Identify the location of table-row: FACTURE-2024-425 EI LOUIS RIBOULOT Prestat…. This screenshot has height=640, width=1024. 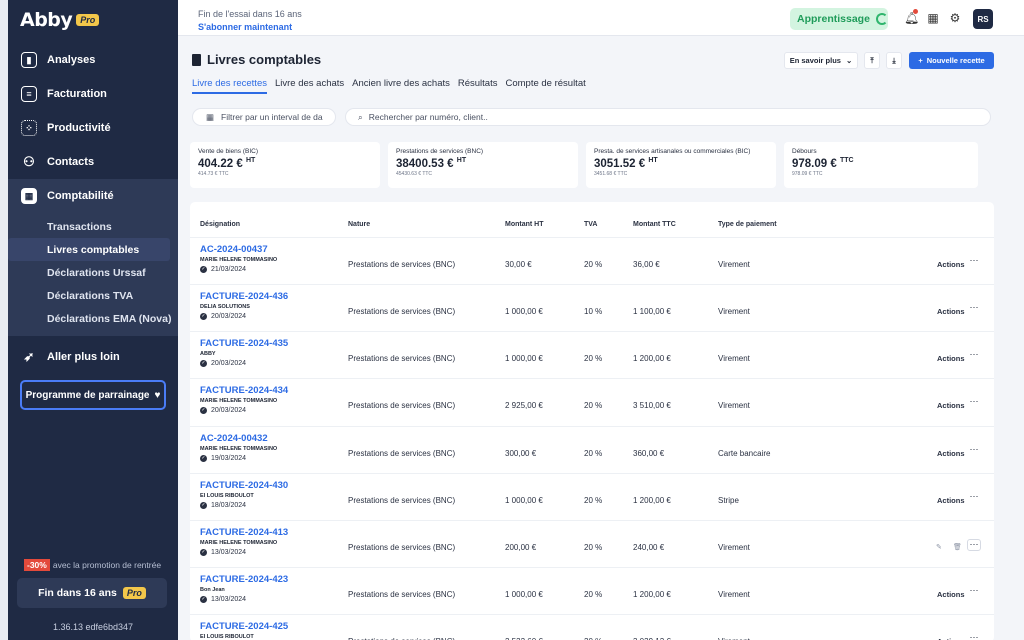
(592, 627).